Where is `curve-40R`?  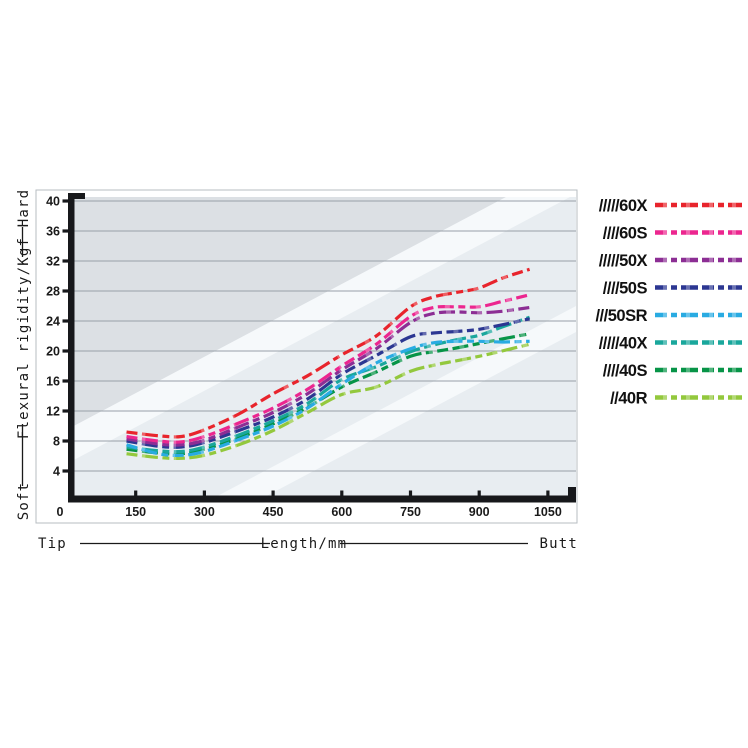 curve-40R is located at coordinates (328, 401).